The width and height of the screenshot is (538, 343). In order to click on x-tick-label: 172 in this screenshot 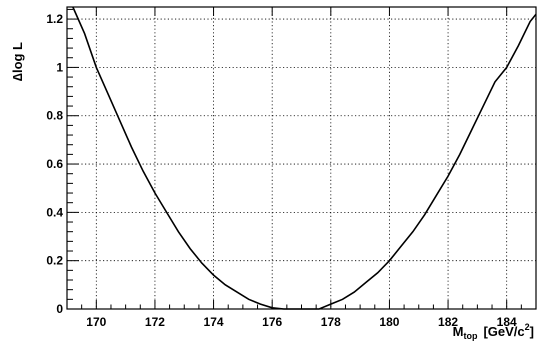, I will do `click(155, 322)`.